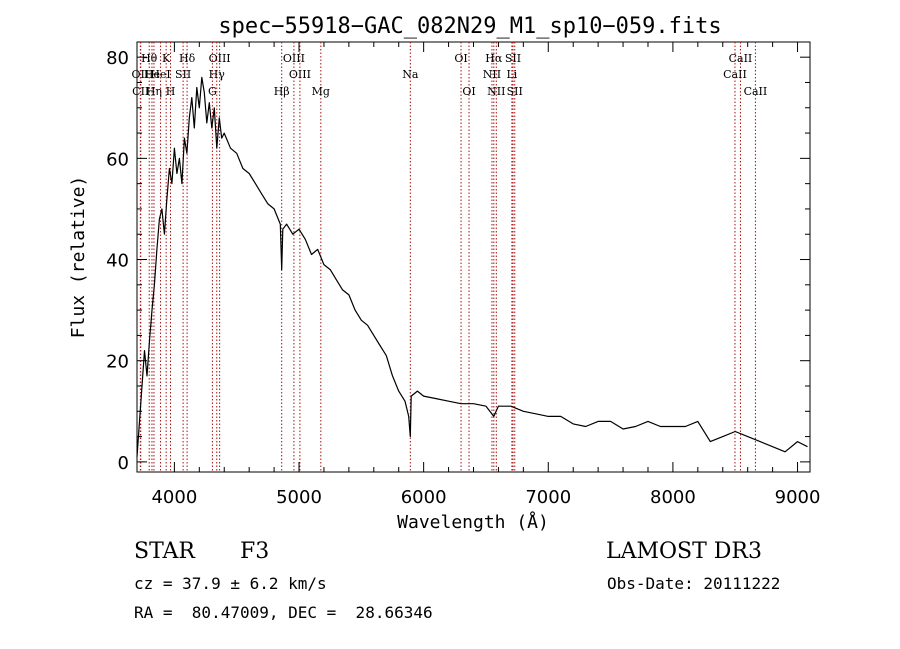 This screenshot has height=649, width=900. I want to click on x-tick-label: 9000, so click(798, 497).